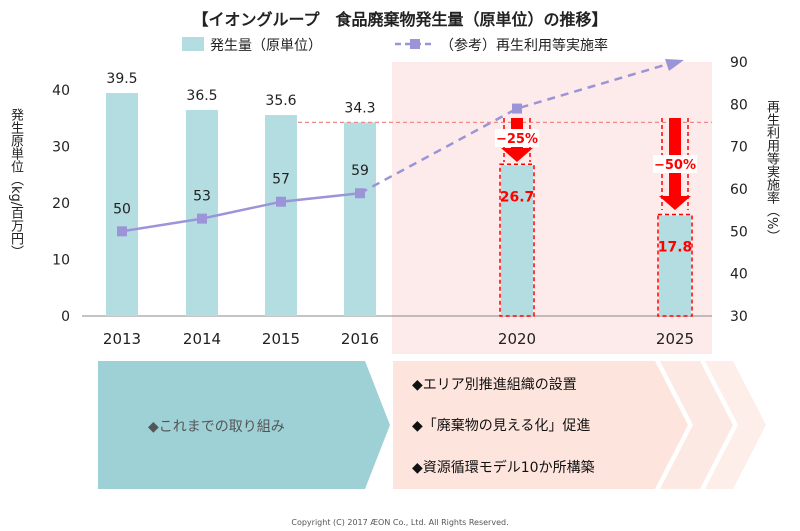 The width and height of the screenshot is (800, 531). Describe the element at coordinates (216, 427) in the screenshot. I see `past-initiatives-label: ◆これまでの取り組み` at that location.